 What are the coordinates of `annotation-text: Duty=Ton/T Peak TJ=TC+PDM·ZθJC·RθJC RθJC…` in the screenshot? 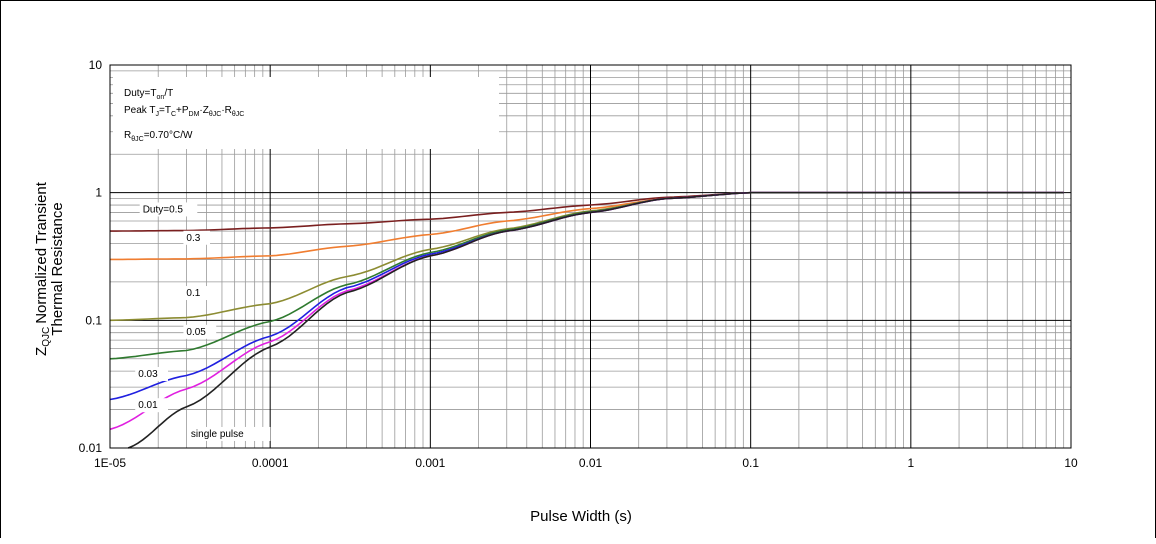 It's located at (184, 115).